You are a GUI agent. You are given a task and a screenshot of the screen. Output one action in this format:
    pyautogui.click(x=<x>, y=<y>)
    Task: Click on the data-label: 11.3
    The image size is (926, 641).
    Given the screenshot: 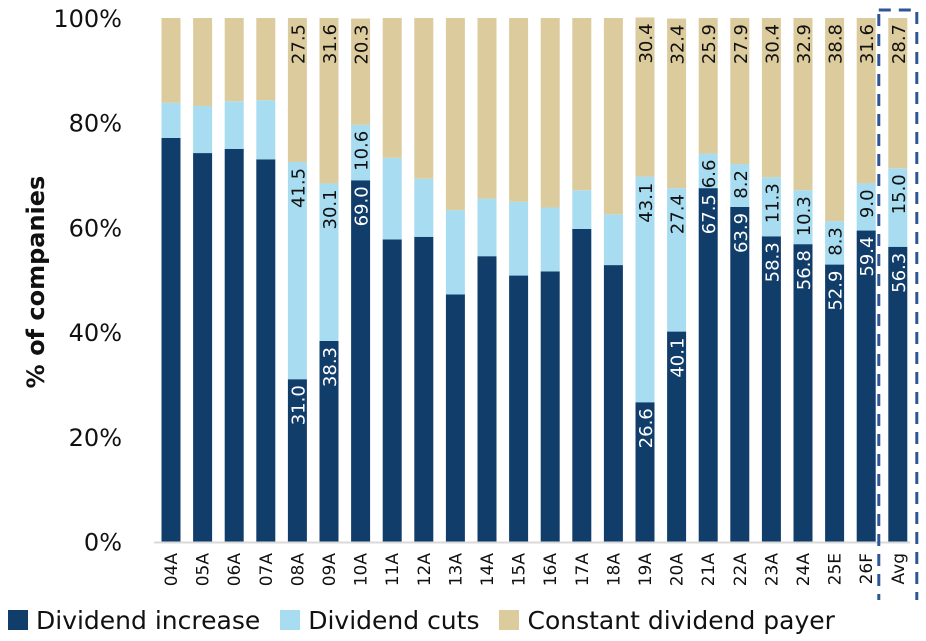 What is the action you would take?
    pyautogui.click(x=772, y=203)
    